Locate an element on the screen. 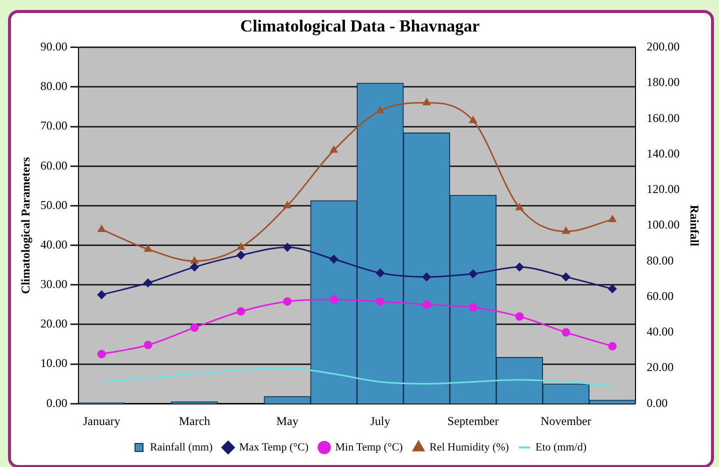 This screenshot has height=467, width=719. legend-label: Max Temp (°C) is located at coordinates (274, 447).